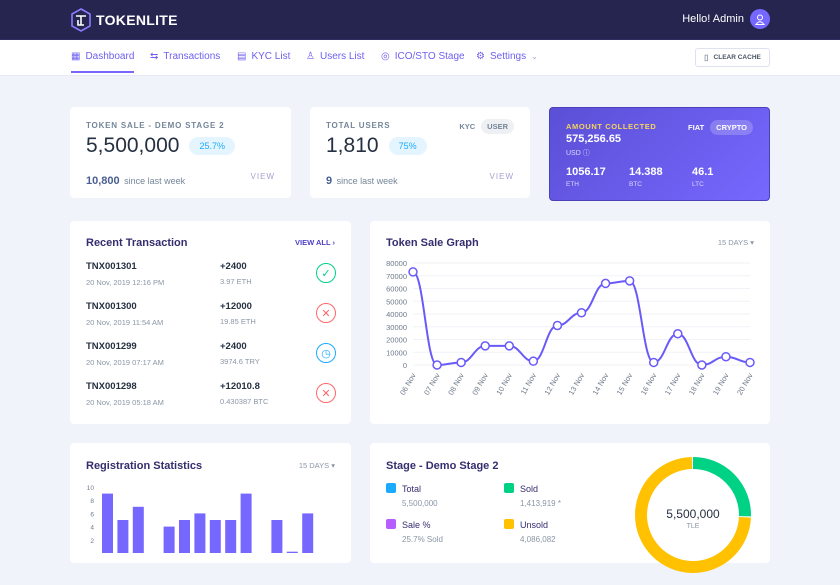  Describe the element at coordinates (698, 184) in the screenshot. I see `ltc-label: LTC` at that location.